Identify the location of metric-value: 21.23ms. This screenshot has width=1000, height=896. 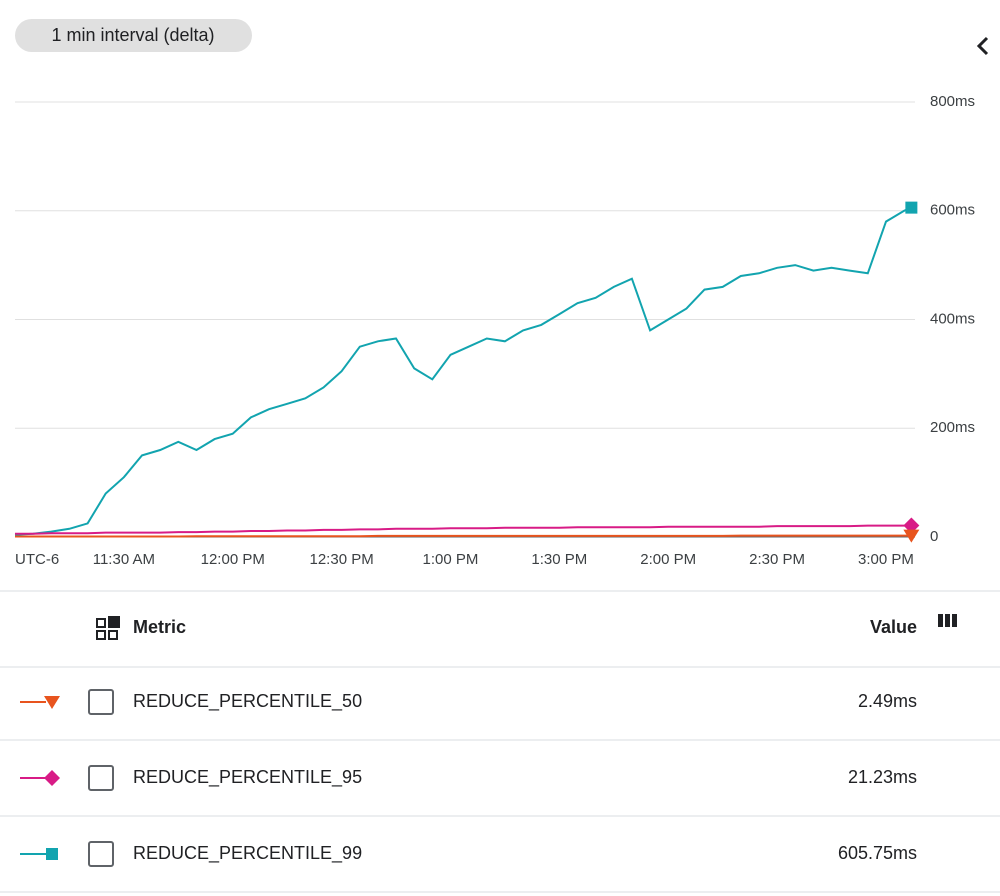
(882, 777).